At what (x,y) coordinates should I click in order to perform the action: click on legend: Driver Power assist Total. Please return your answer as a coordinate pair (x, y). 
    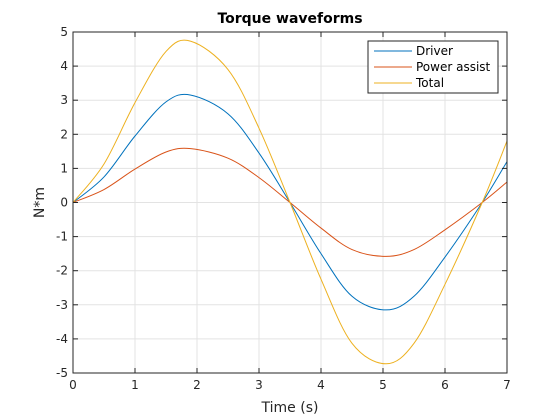
    Looking at the image, I should click on (433, 67).